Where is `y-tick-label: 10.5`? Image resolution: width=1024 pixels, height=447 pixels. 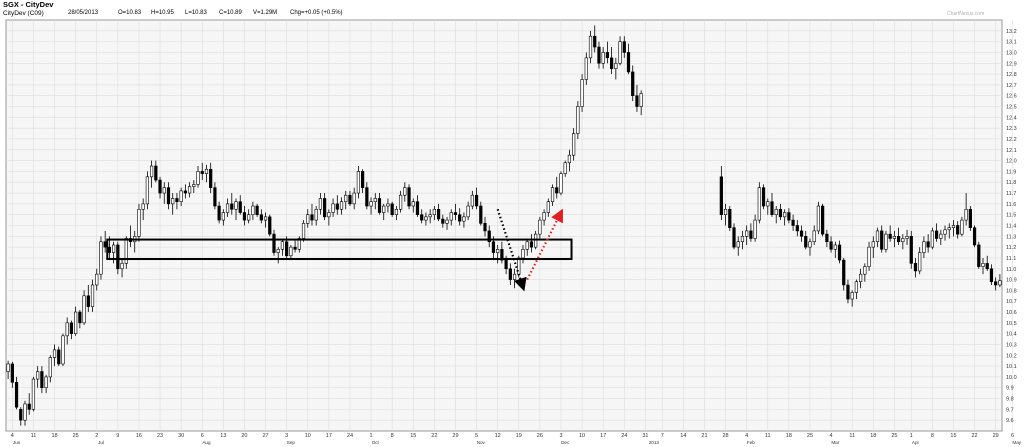
y-tick-label: 10.5 is located at coordinates (1011, 324).